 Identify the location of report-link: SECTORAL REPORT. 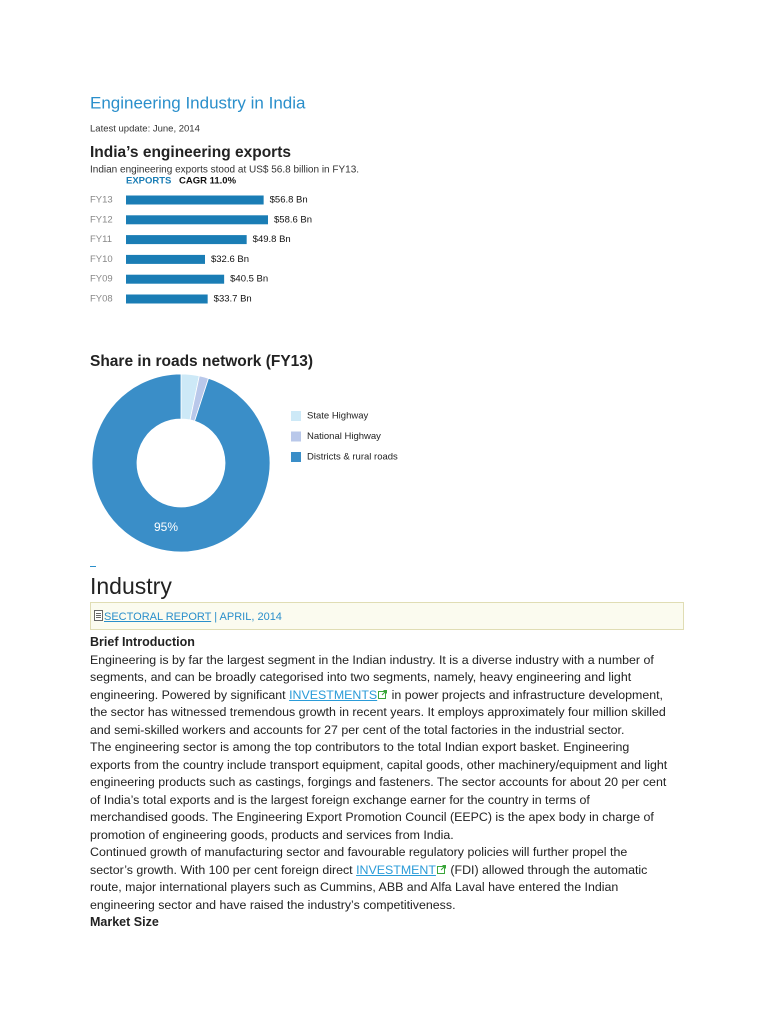
(158, 617).